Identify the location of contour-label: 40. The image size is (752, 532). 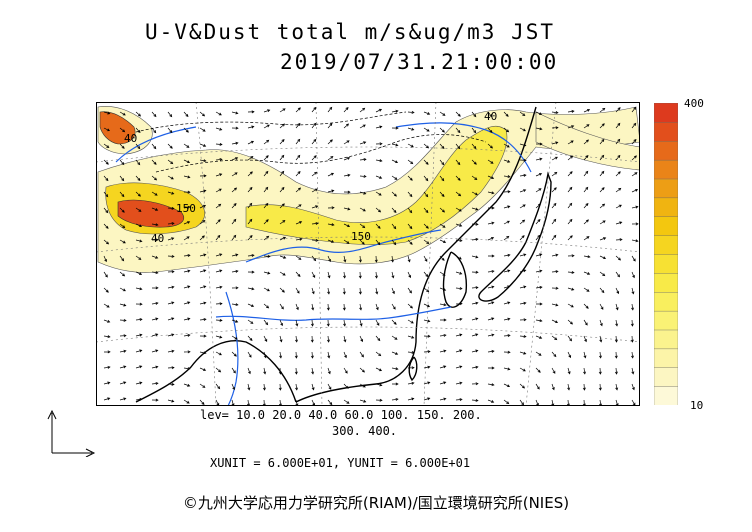
(130, 138).